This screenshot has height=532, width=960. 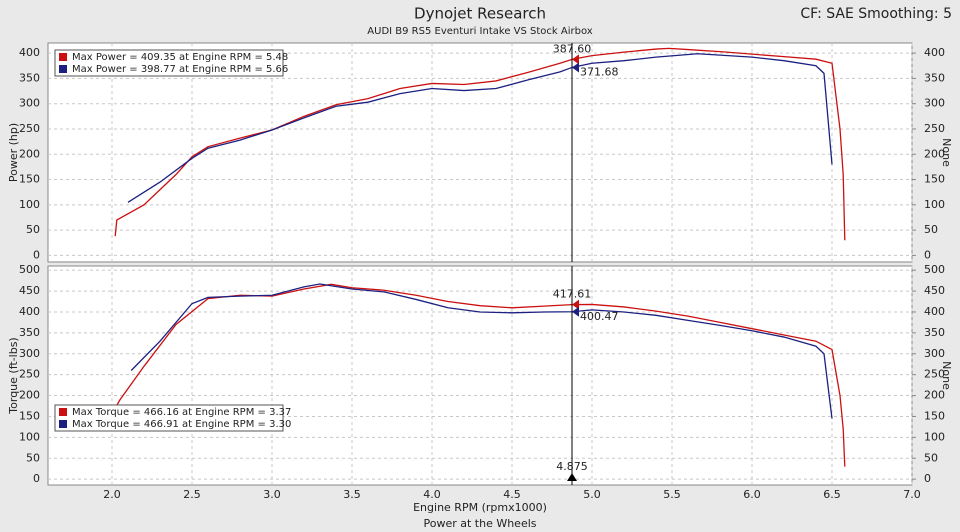 I want to click on x-tick-label: 6.5, so click(x=832, y=494).